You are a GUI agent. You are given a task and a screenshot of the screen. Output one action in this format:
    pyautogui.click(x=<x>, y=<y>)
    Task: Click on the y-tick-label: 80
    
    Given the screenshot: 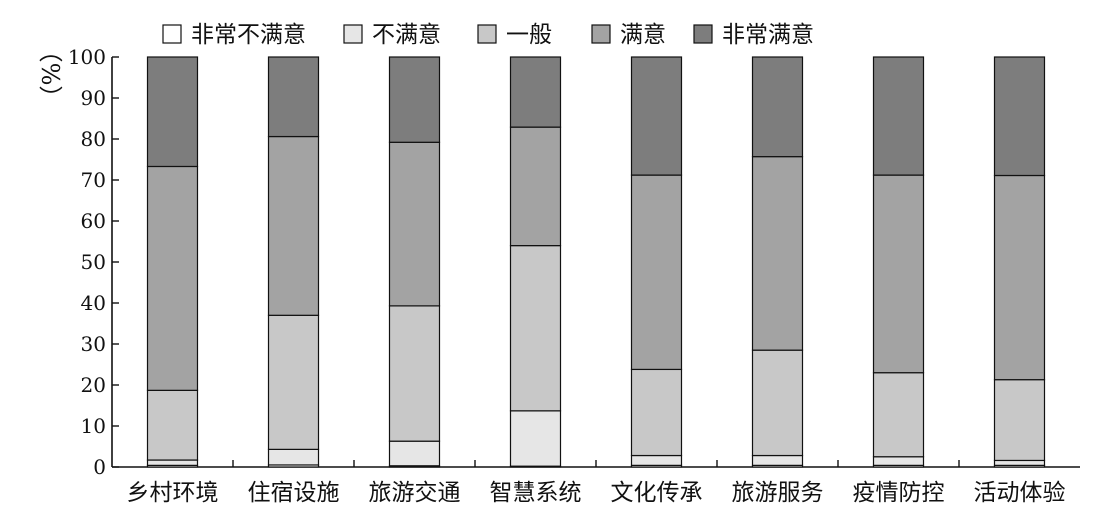 What is the action you would take?
    pyautogui.click(x=93, y=139)
    